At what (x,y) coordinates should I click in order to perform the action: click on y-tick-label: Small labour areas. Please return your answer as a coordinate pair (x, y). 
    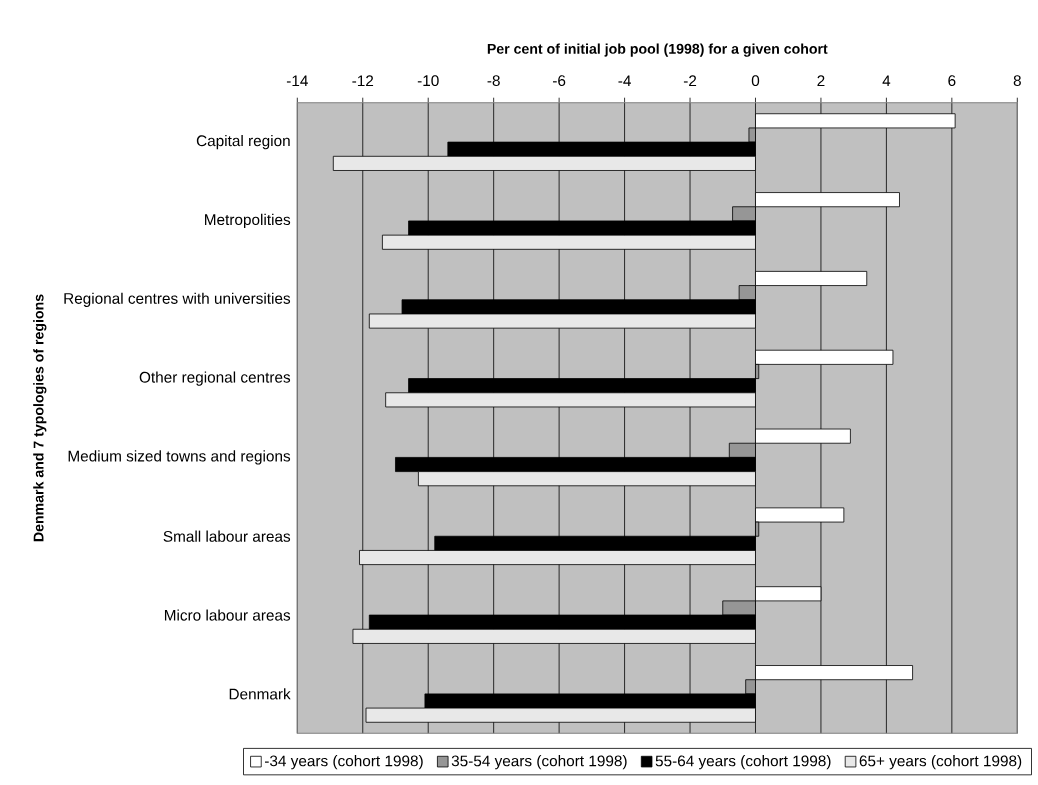
    Looking at the image, I should click on (227, 536).